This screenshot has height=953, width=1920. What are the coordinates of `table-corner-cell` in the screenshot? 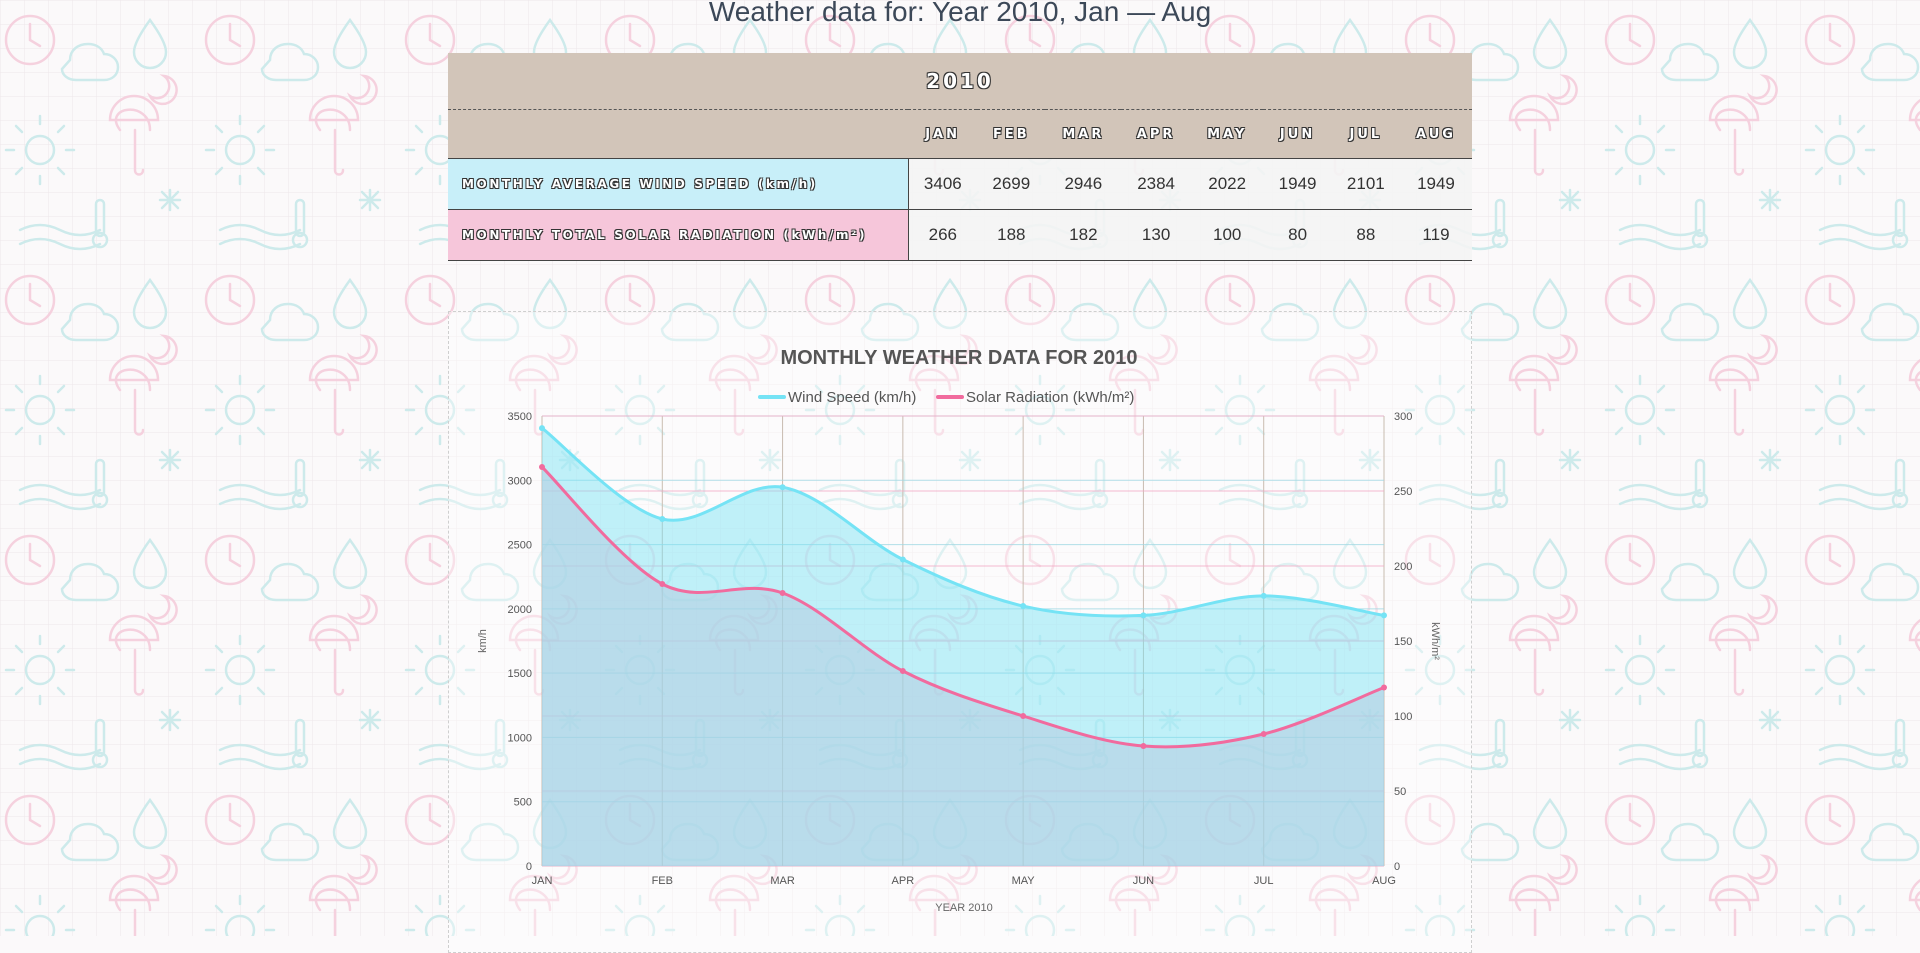 It's located at (678, 134).